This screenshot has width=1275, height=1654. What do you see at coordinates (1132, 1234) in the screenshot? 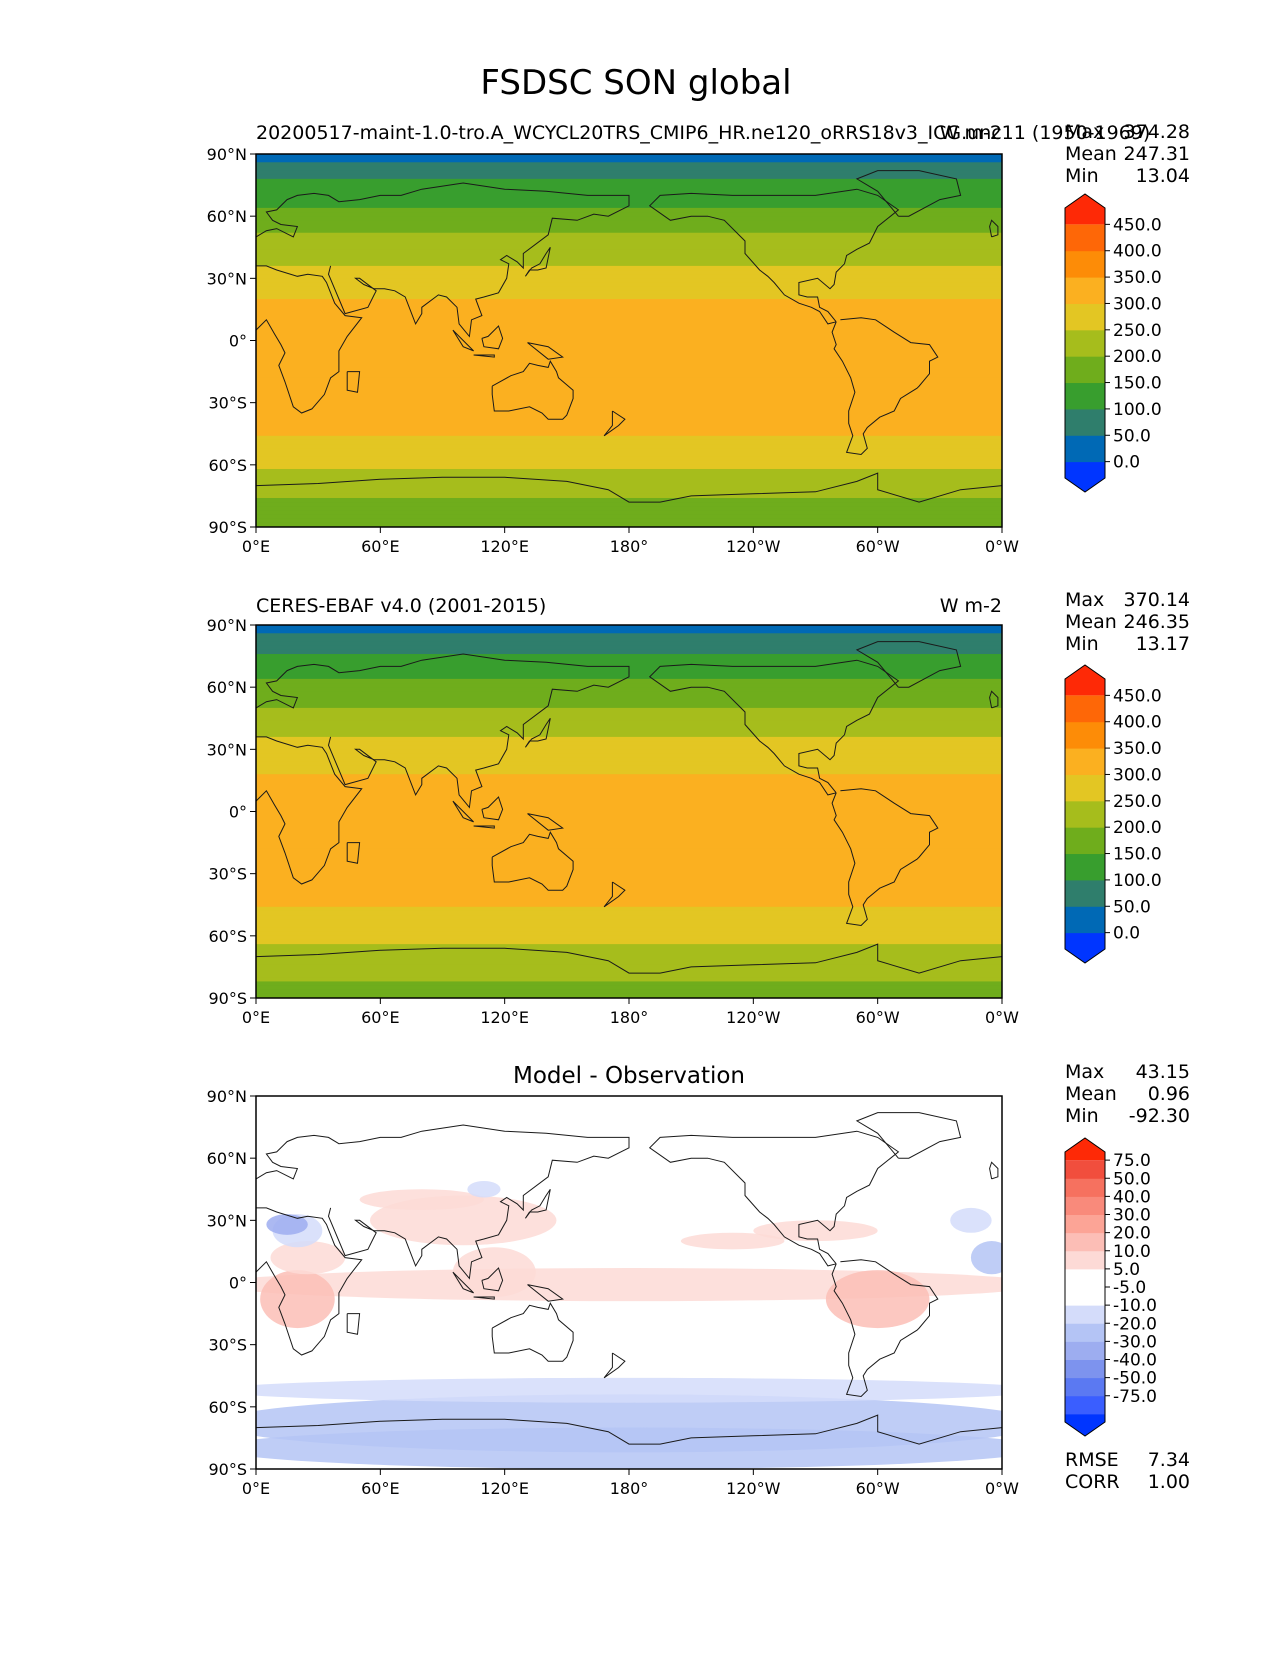
I see `colorbar-tick-label: 20.0` at bounding box center [1132, 1234].